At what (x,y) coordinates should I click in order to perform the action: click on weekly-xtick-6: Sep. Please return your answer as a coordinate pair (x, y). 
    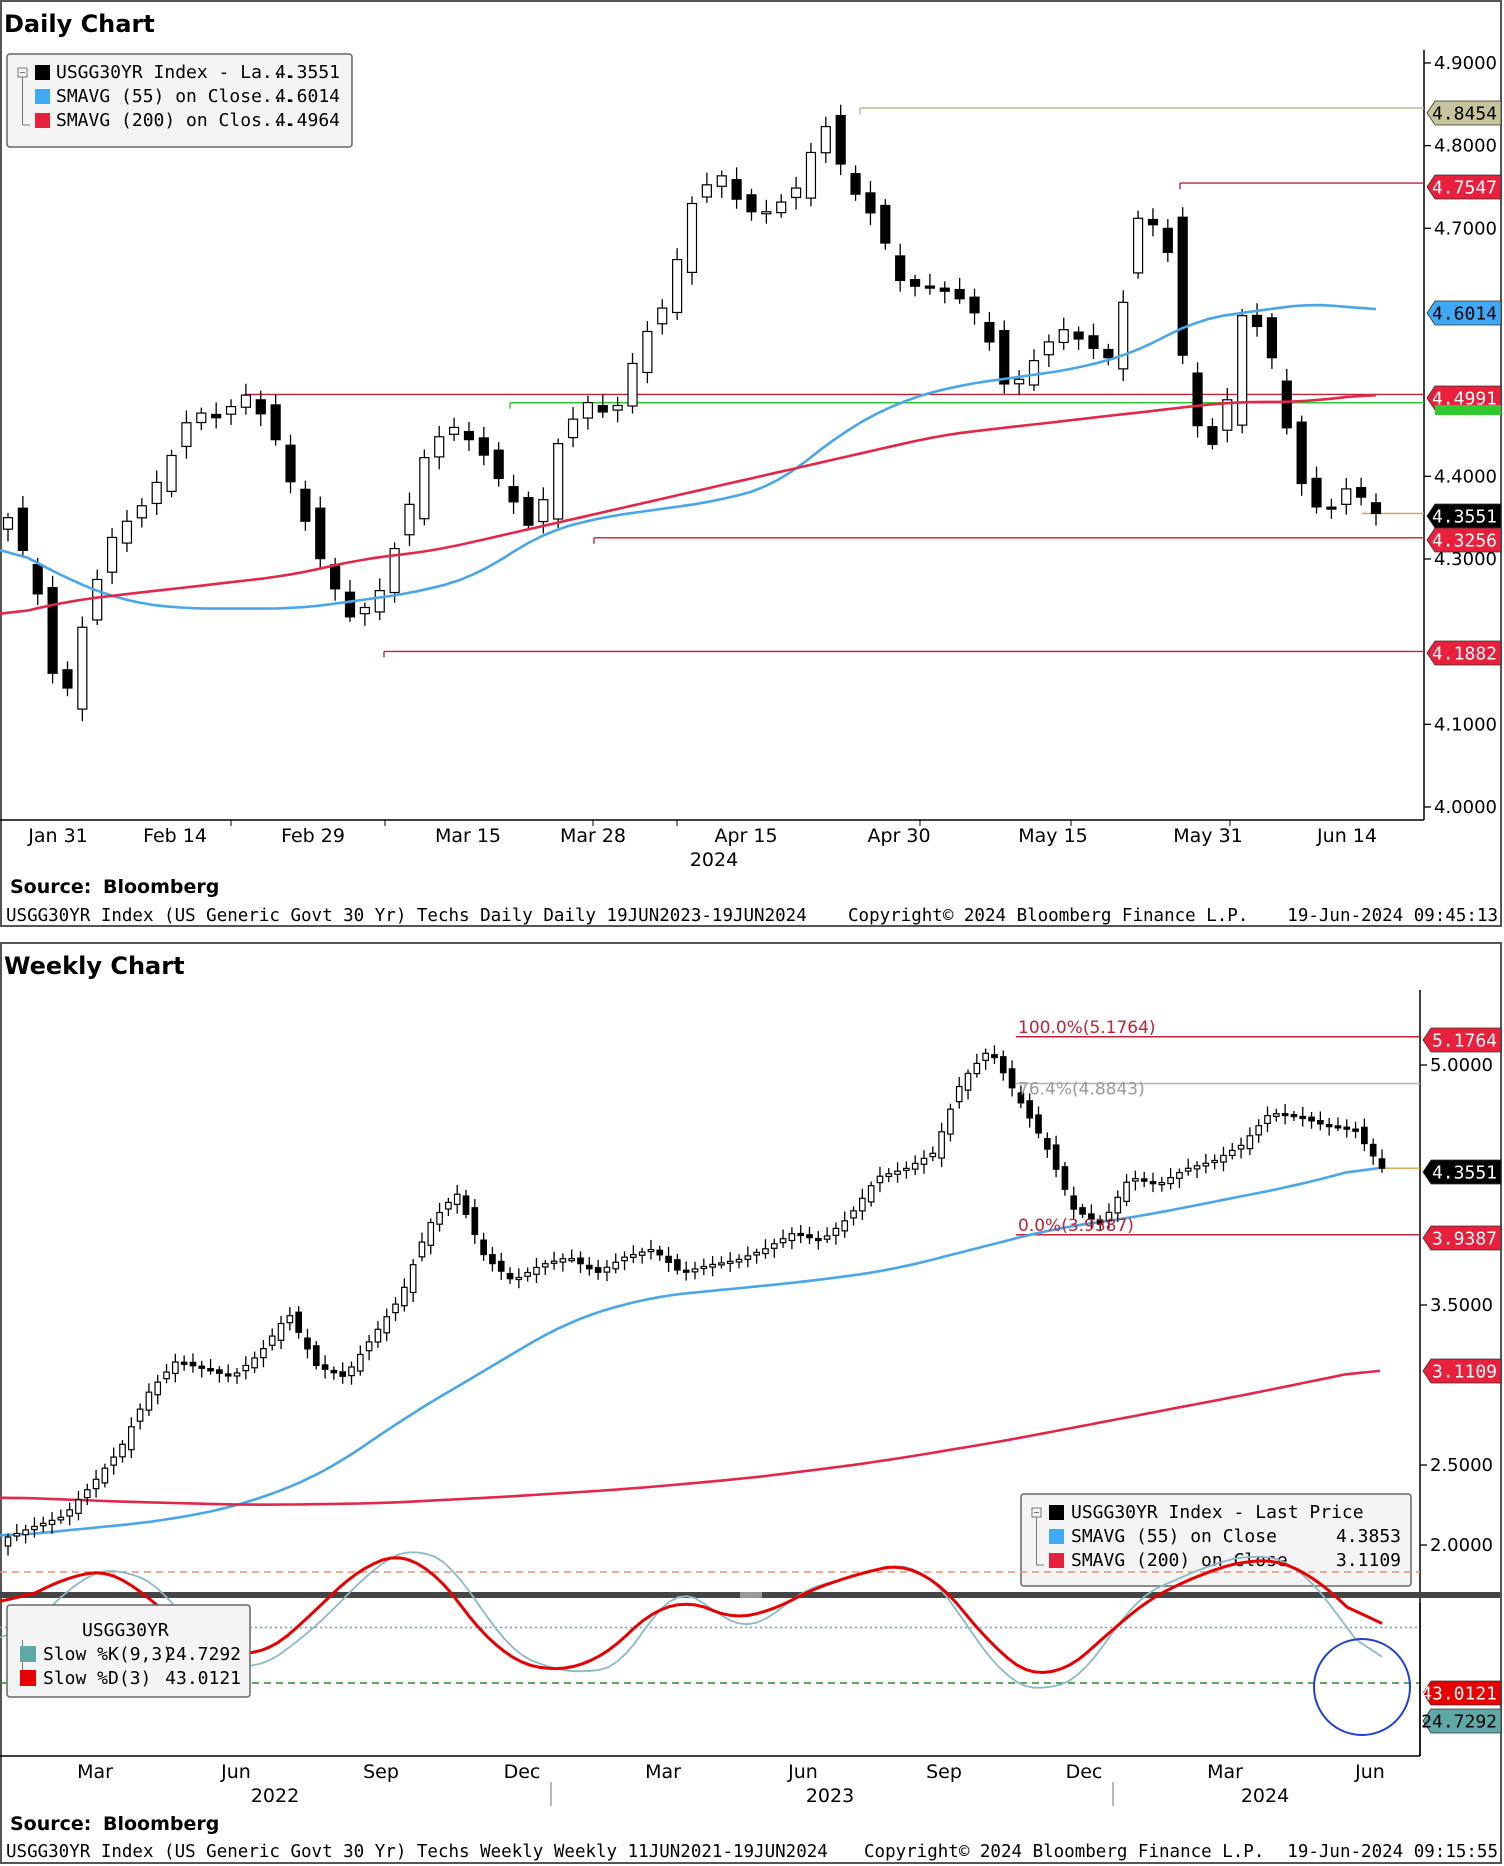
    Looking at the image, I should click on (944, 1772).